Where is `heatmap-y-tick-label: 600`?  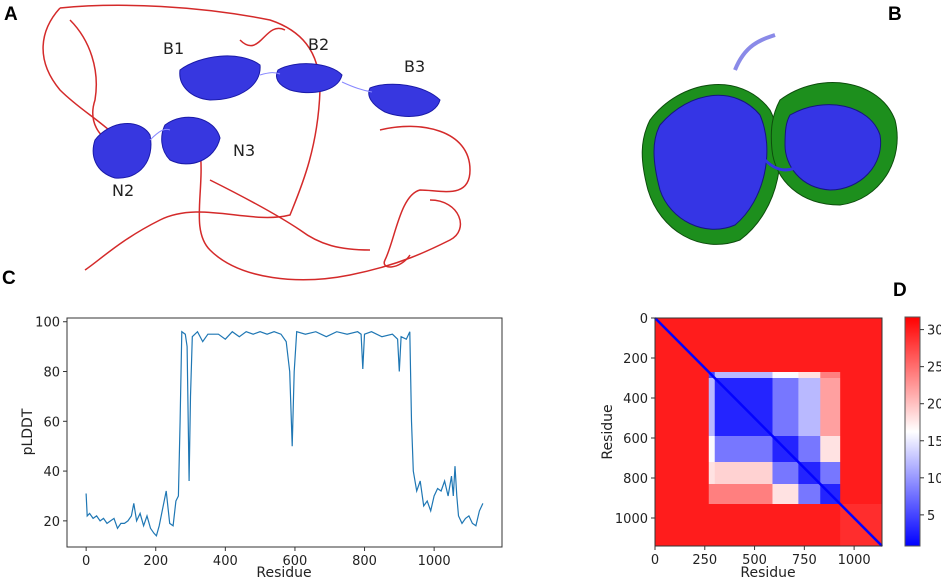
heatmap-y-tick-label: 600 is located at coordinates (635, 439).